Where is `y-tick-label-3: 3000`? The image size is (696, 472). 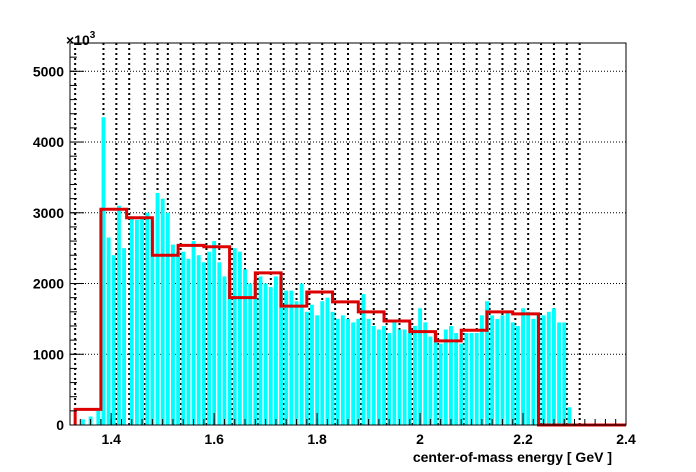 y-tick-label-3: 3000 is located at coordinates (48, 213).